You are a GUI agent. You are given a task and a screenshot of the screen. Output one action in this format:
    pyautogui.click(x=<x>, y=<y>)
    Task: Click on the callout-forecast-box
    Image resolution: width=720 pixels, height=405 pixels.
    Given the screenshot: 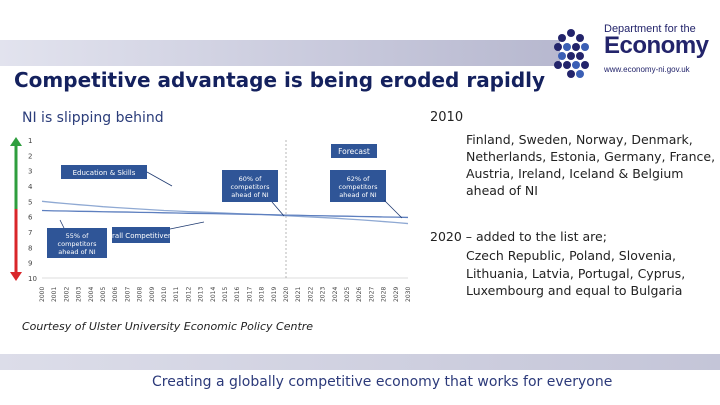 What is the action you would take?
    pyautogui.click(x=354, y=151)
    